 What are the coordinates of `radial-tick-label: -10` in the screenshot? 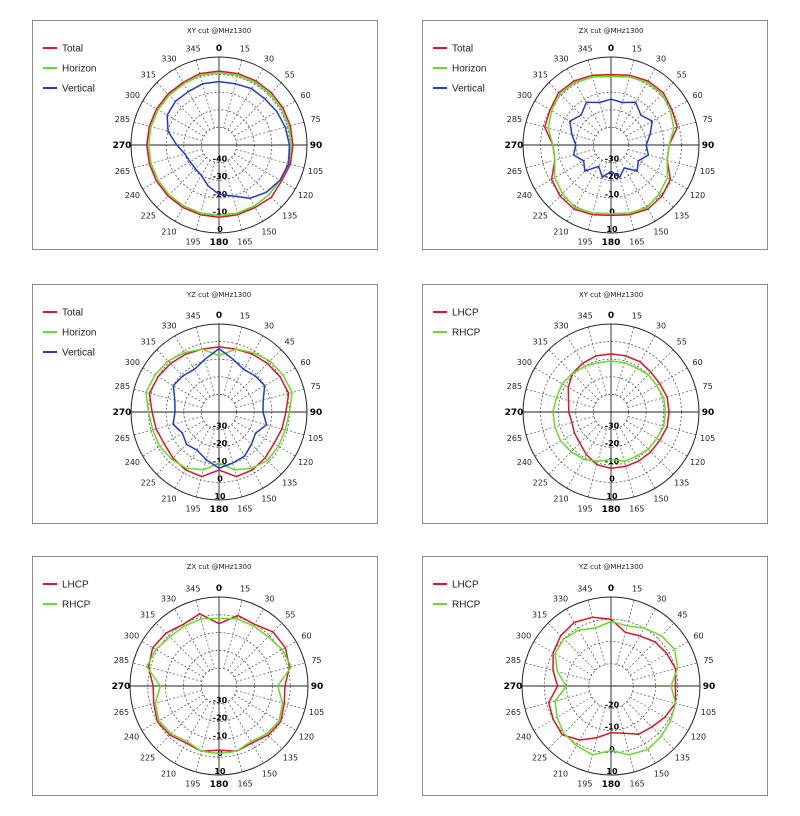 It's located at (220, 735).